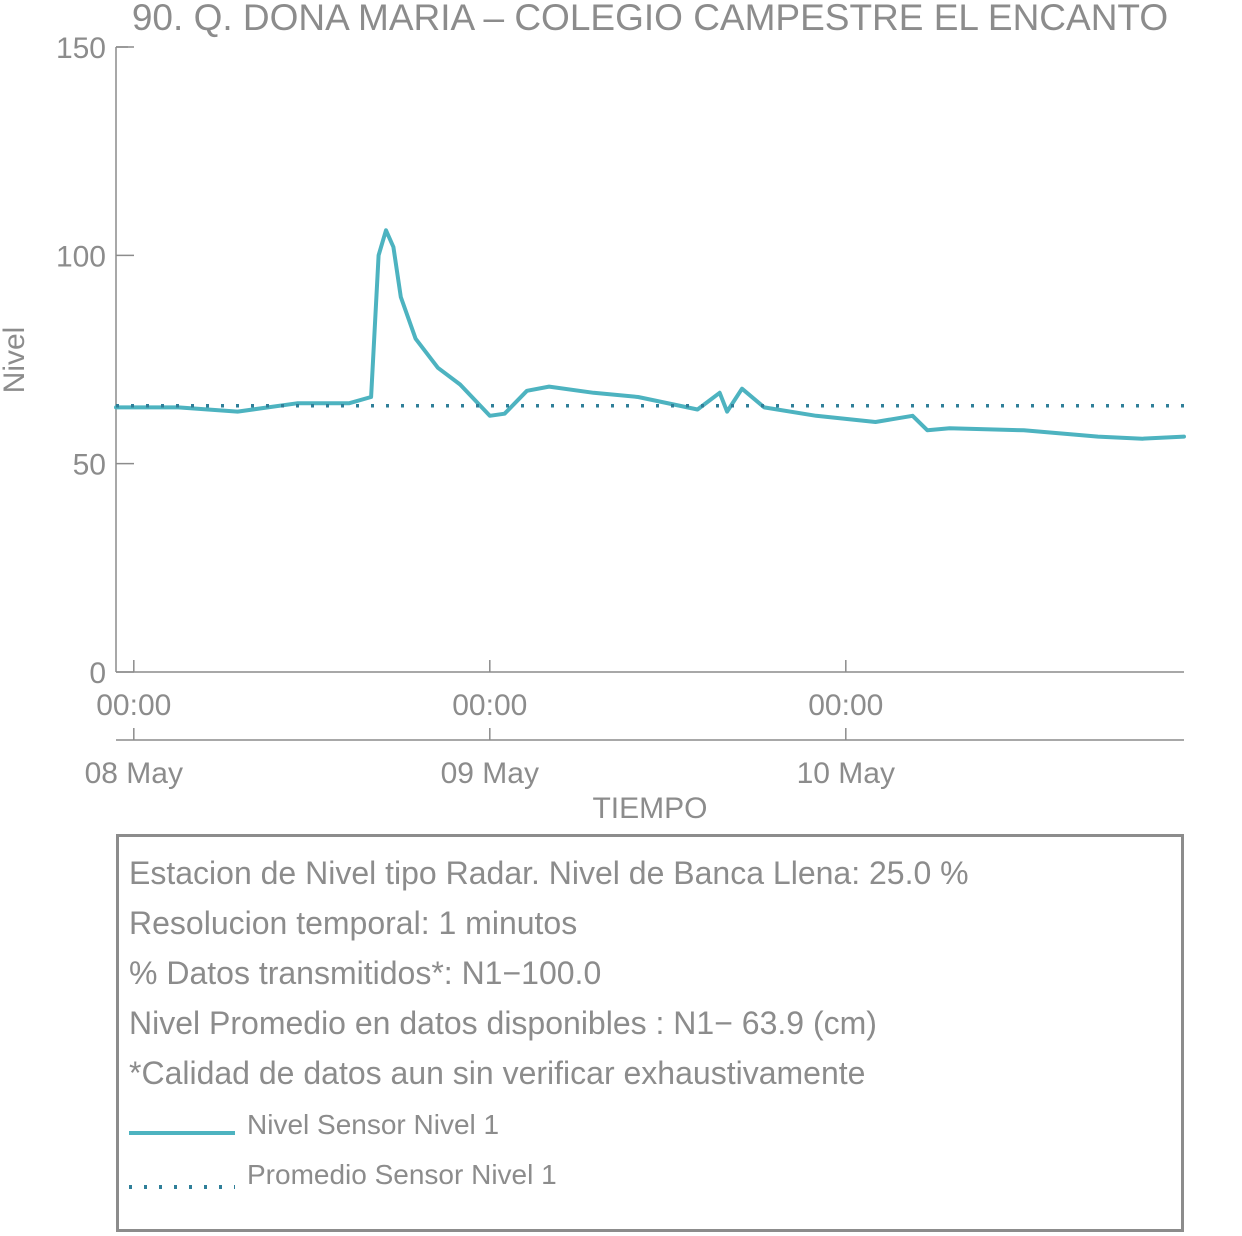 The image size is (1242, 1236). Describe the element at coordinates (15, 360) in the screenshot. I see `y-axis-label: Nivel` at that location.